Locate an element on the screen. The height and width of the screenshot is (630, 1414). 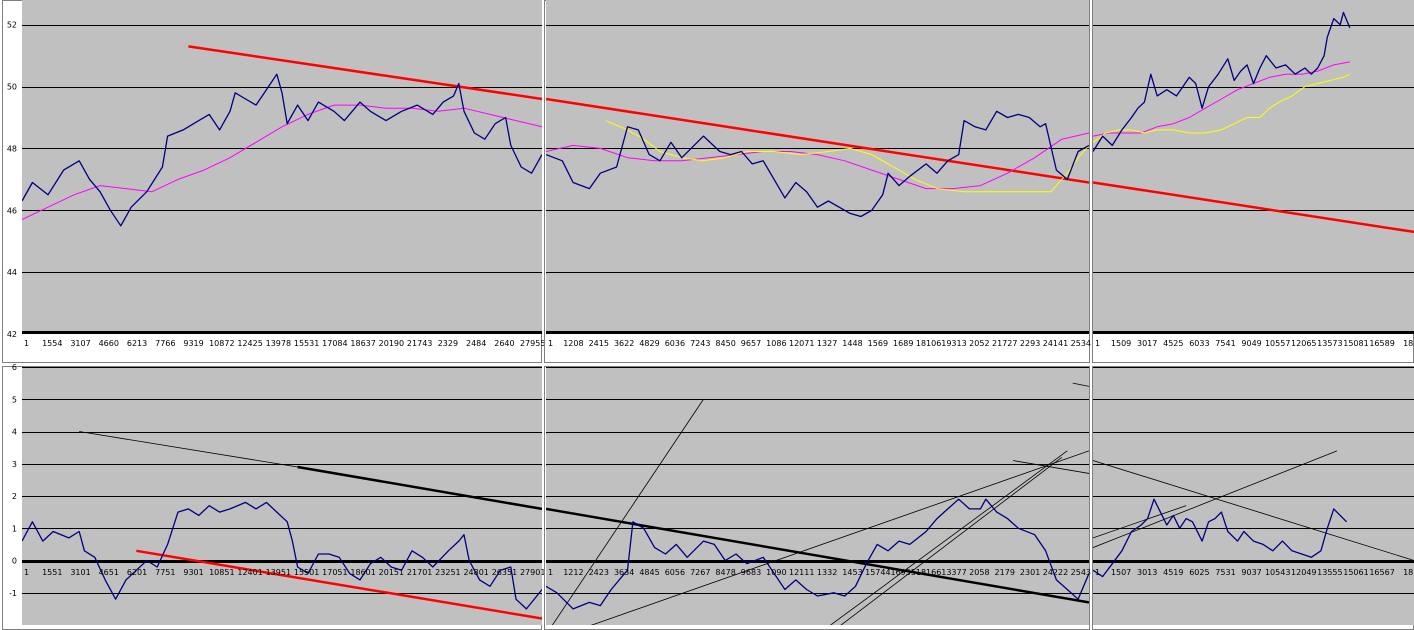
plot-area is located at coordinates (1253, 167).